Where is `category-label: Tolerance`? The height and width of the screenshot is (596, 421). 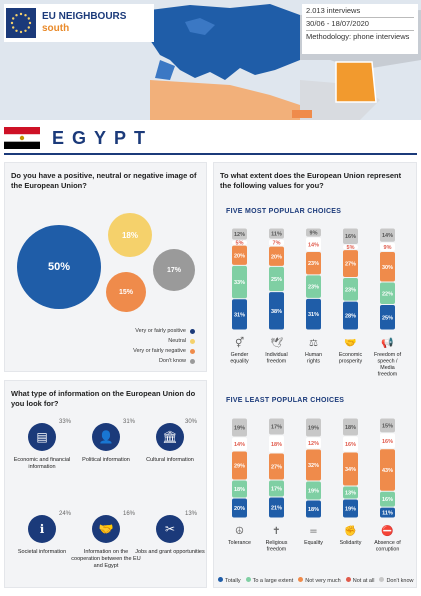 category-label: Tolerance is located at coordinates (239, 543).